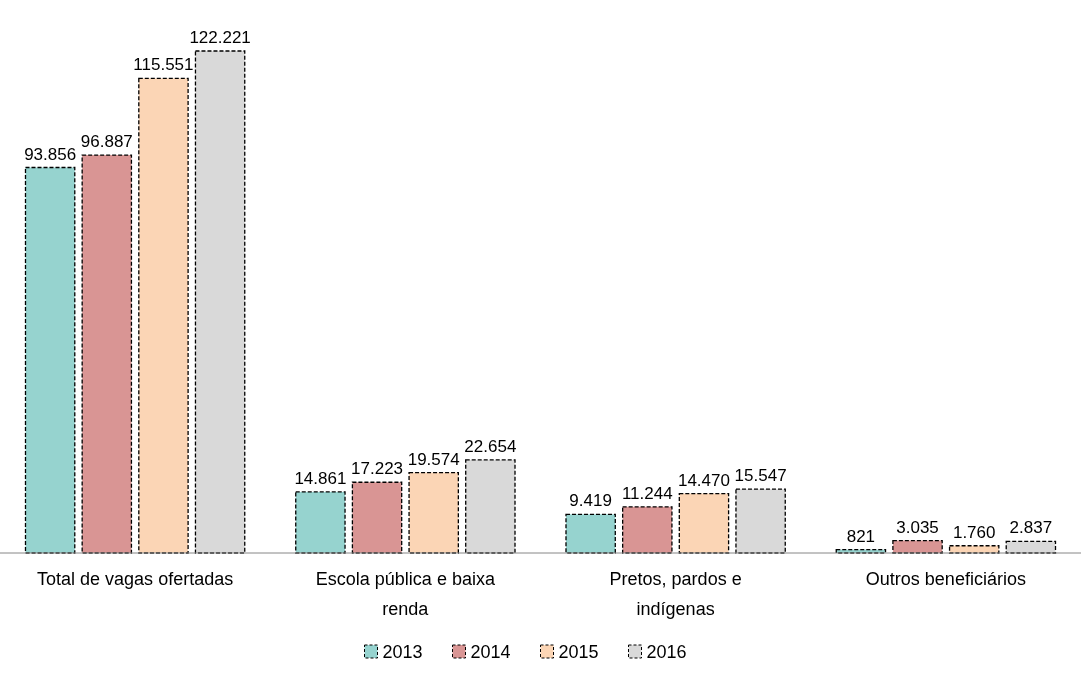  Describe the element at coordinates (50, 154) in the screenshot. I see `data-label: 93.856` at that location.